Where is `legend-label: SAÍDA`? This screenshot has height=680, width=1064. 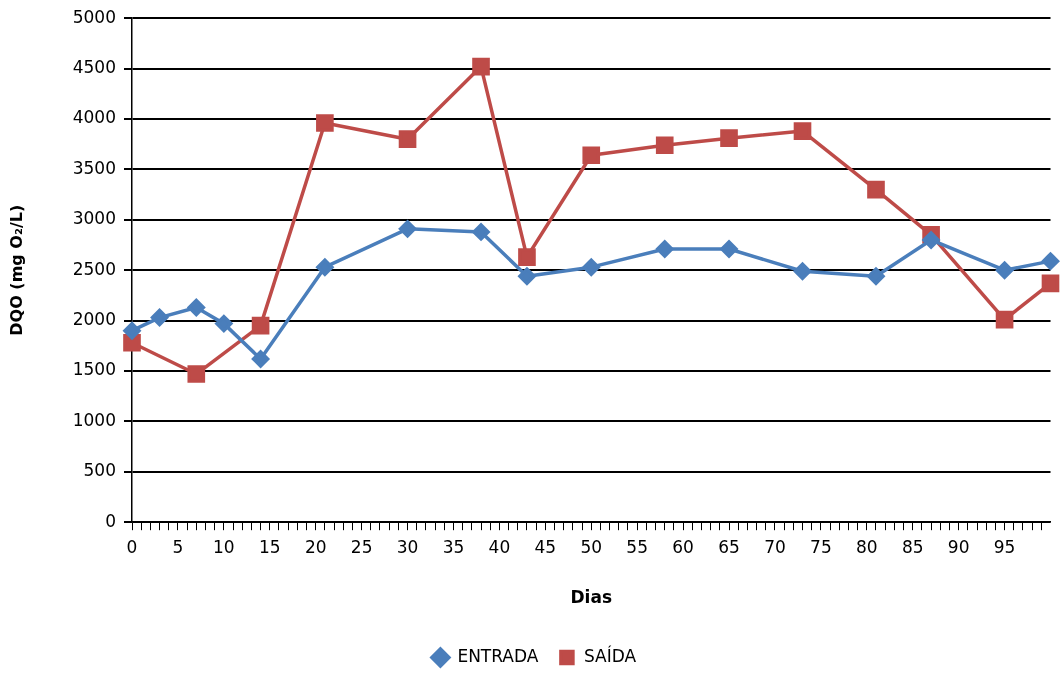
legend-label: SAÍDA is located at coordinates (610, 655).